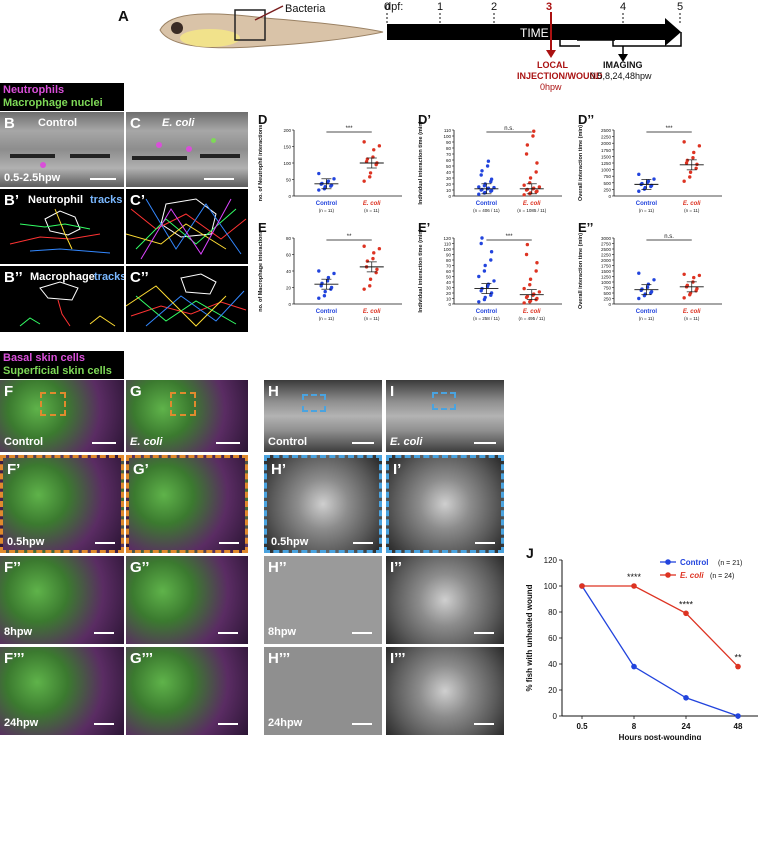 The width and height of the screenshot is (782, 843). Describe the element at coordinates (285, 723) in the screenshot. I see `panel-h3-time: 24hpw` at that location.